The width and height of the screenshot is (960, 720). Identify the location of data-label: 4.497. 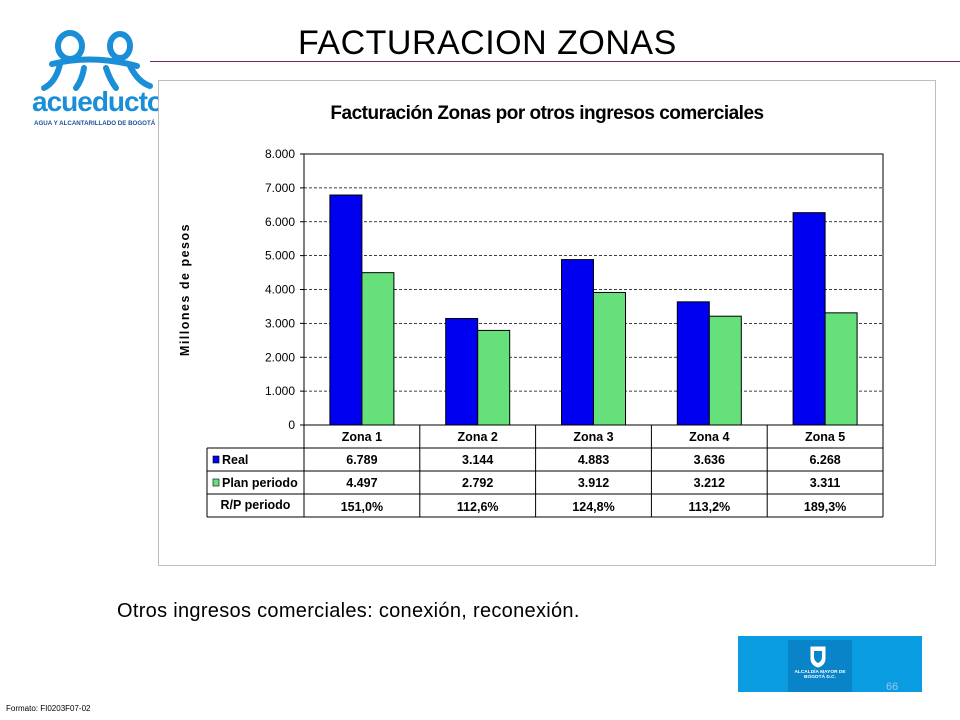
(361, 483).